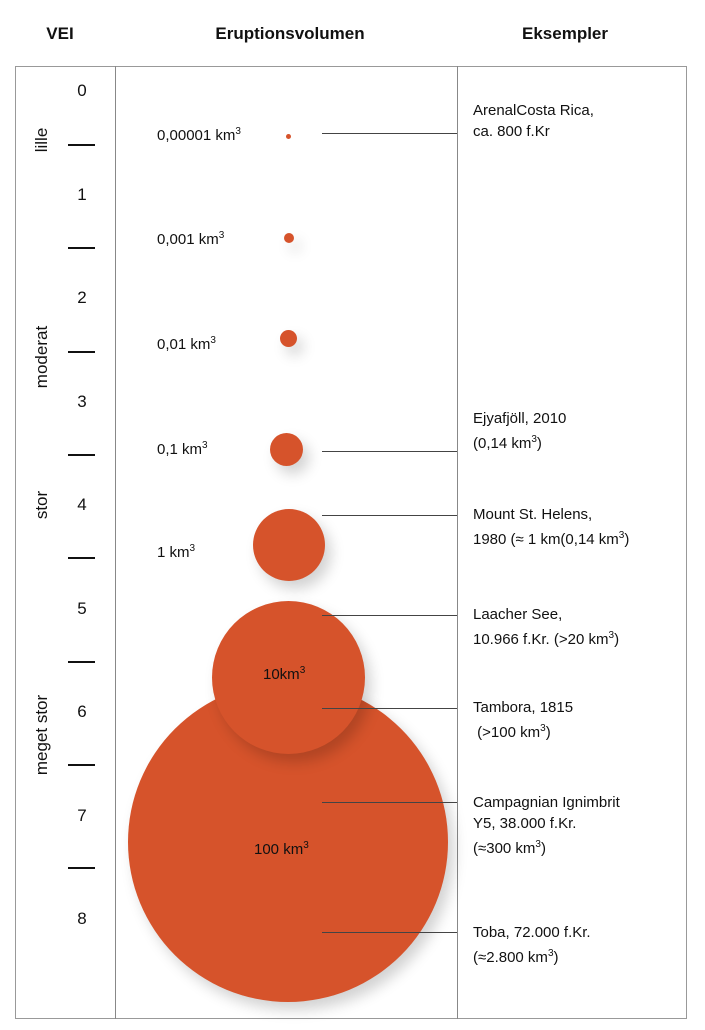 The height and width of the screenshot is (1030, 705). Describe the element at coordinates (41, 505) in the screenshot. I see `category-label: stor` at that location.